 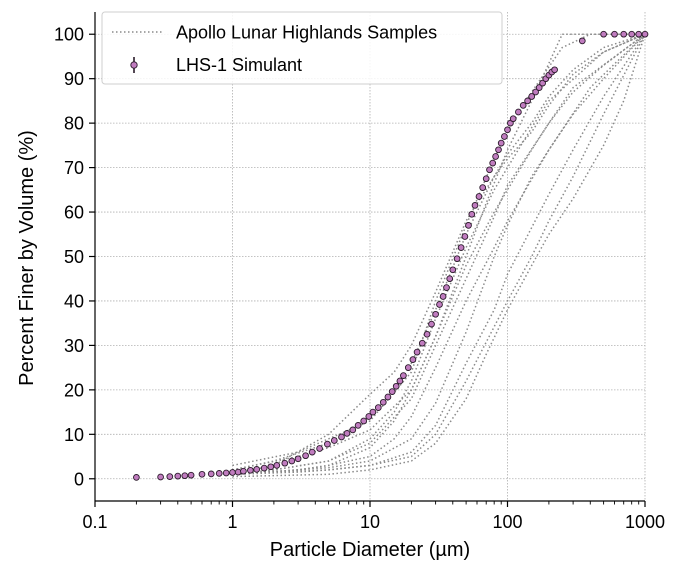 I want to click on legend-samples-label: Apollo Lunar Highlands Samples, so click(x=306, y=33).